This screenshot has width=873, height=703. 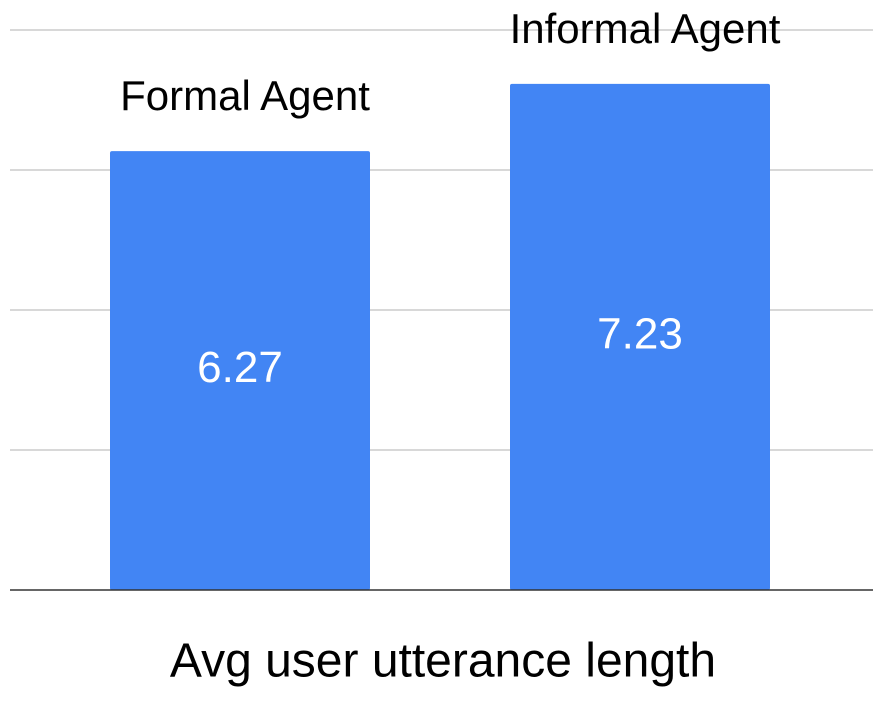 What do you see at coordinates (640, 334) in the screenshot?
I see `data-label: 7.23` at bounding box center [640, 334].